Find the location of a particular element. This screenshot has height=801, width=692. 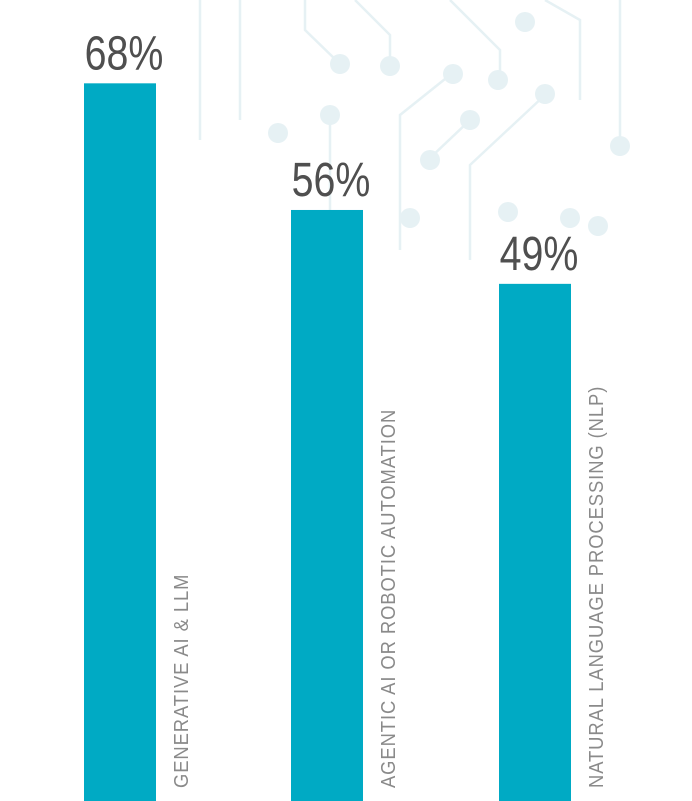

category-label-1: GENERATIVE AI & LLM is located at coordinates (182, 681).